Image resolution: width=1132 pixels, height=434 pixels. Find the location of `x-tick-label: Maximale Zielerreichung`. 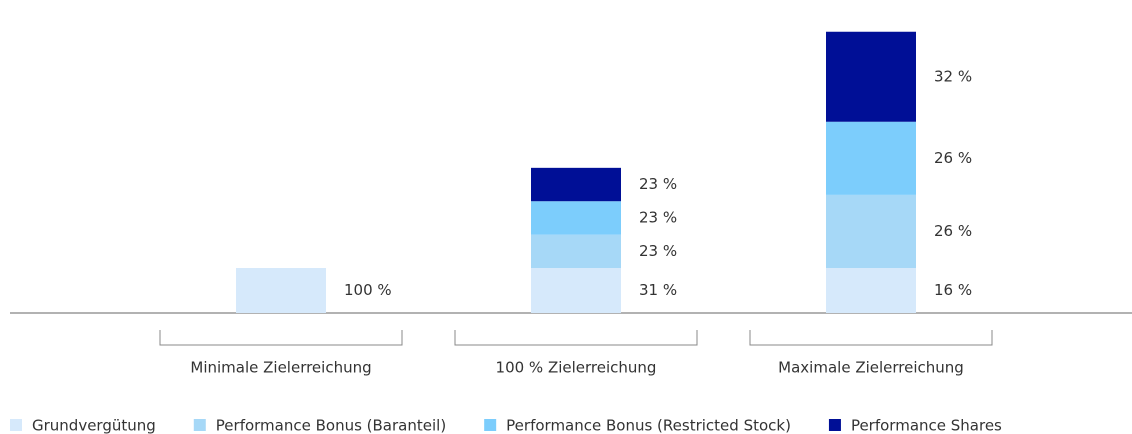

x-tick-label: Maximale Zielerreichung is located at coordinates (871, 368).